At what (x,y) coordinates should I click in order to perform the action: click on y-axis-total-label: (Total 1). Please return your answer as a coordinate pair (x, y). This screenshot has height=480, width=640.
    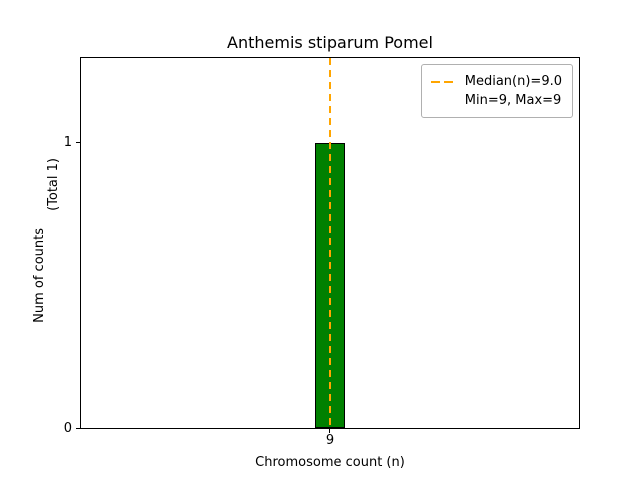
    Looking at the image, I should click on (53, 184).